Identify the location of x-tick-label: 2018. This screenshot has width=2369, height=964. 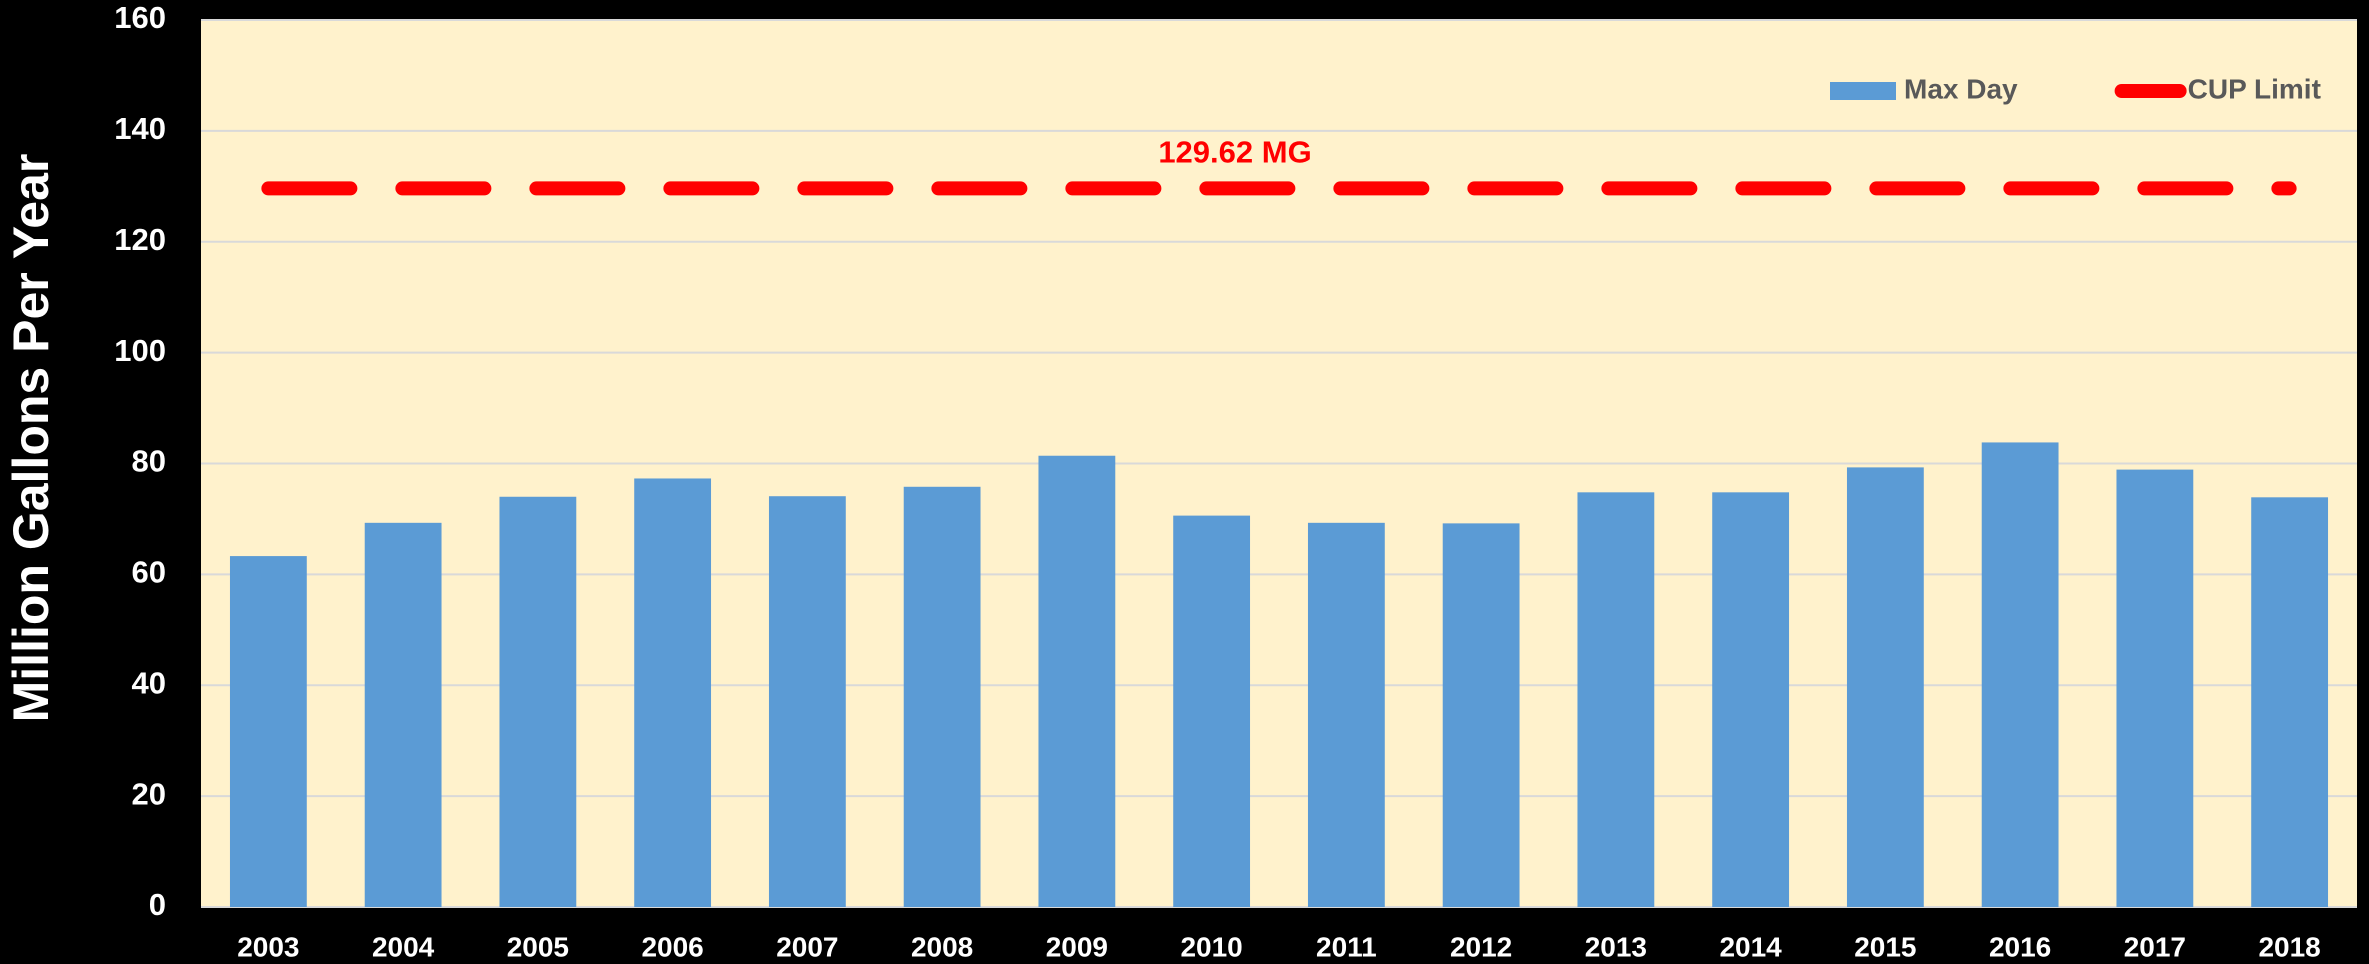
(2289, 946).